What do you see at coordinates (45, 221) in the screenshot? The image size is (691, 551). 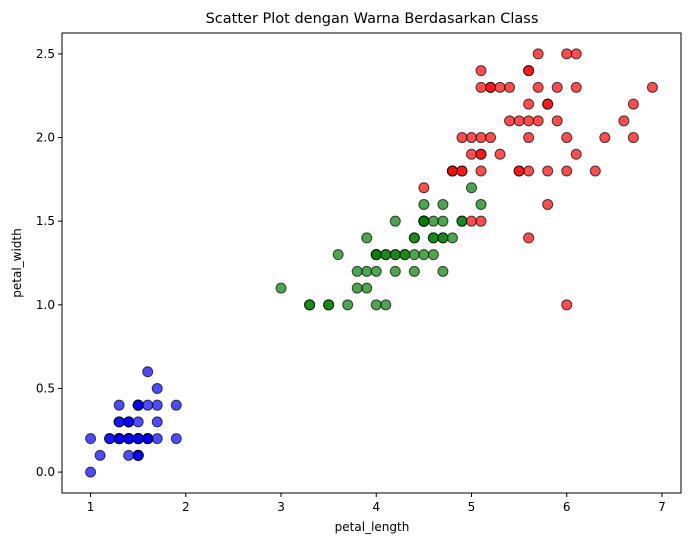 I see `y-tick-label: 1.5` at bounding box center [45, 221].